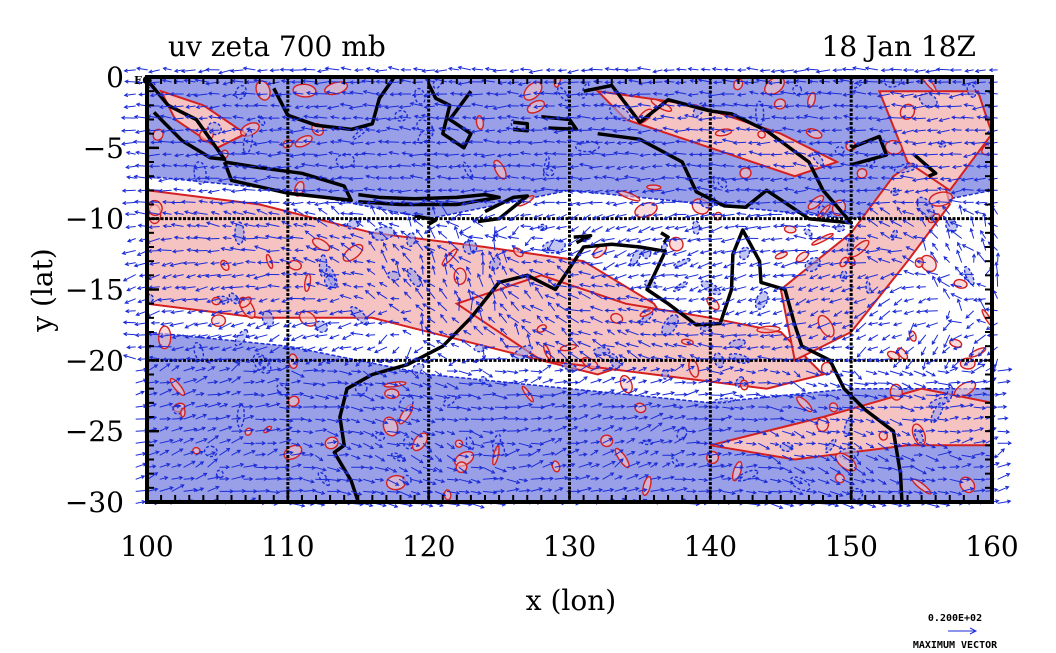 Image resolution: width=1056 pixels, height=653 pixels. I want to click on coastline, so click(287, 181).